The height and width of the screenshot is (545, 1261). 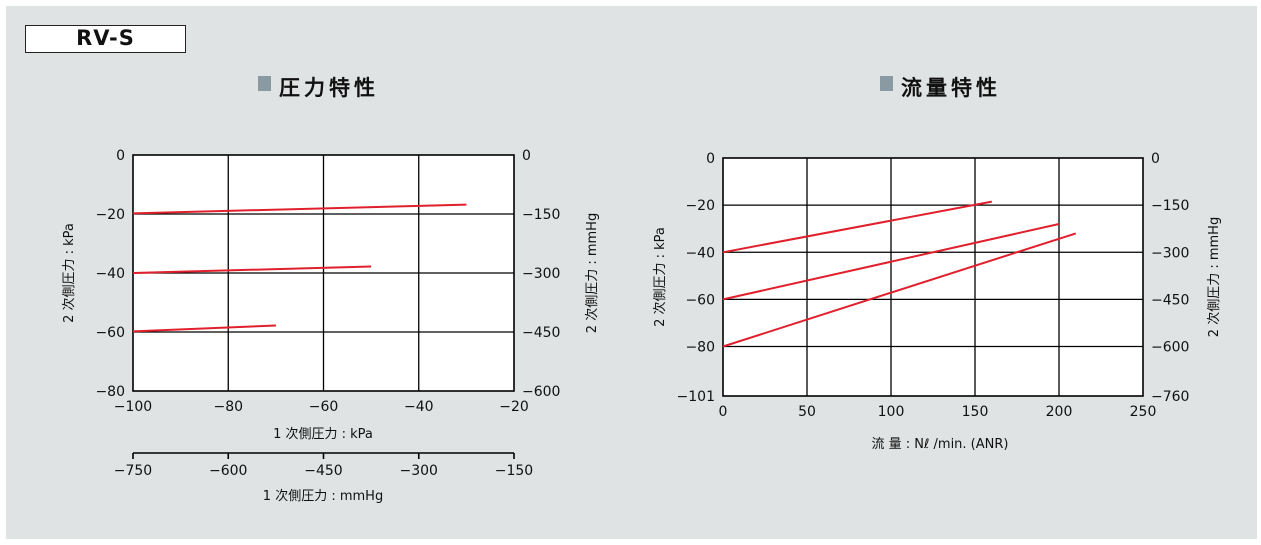 What do you see at coordinates (696, 278) in the screenshot?
I see `flow-y-ticks: 0 −20 −40 −60 −80 −101` at bounding box center [696, 278].